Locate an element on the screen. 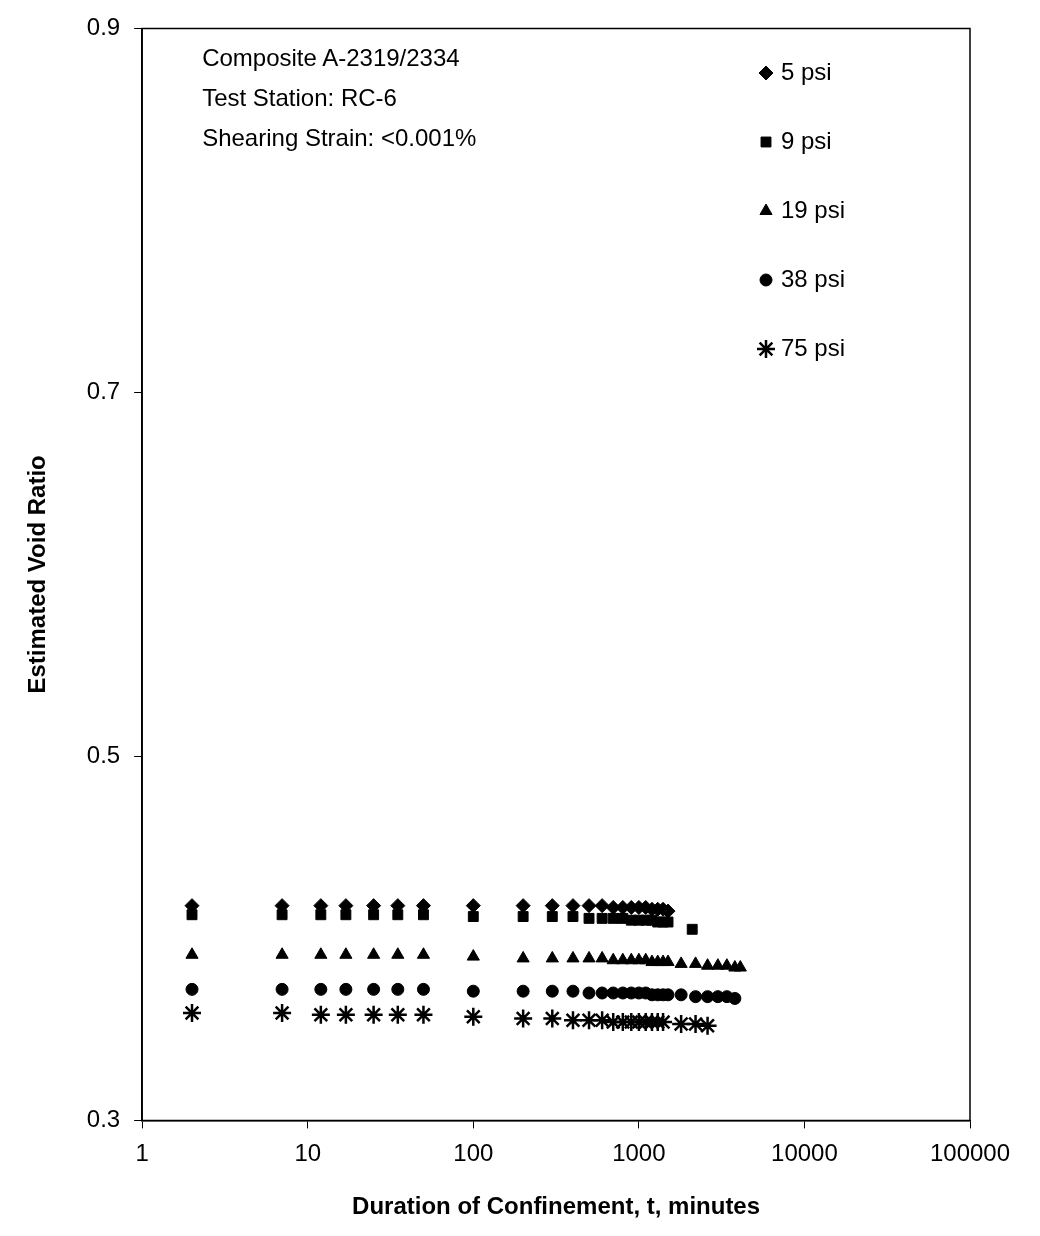  x-tick-label: 10 is located at coordinates (308, 1153).